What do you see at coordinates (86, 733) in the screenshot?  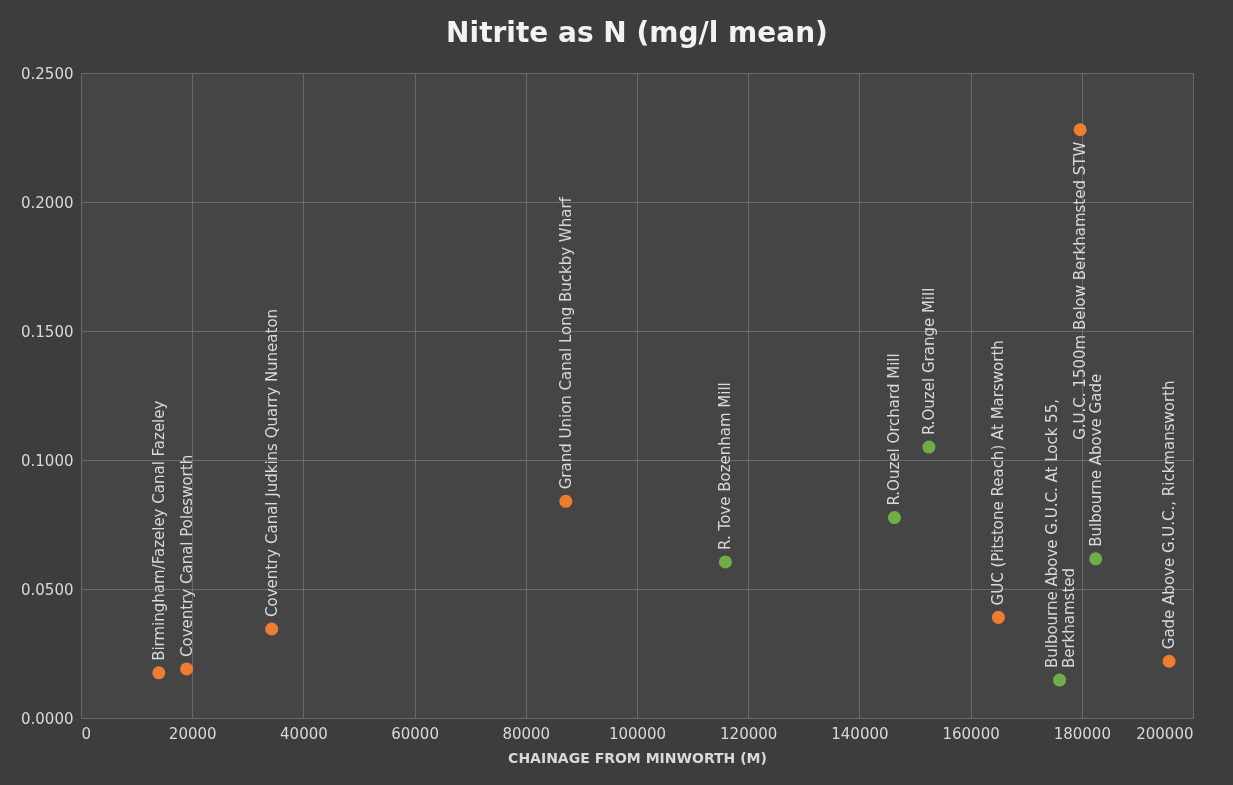 I see `x-tick-label: 0` at bounding box center [86, 733].